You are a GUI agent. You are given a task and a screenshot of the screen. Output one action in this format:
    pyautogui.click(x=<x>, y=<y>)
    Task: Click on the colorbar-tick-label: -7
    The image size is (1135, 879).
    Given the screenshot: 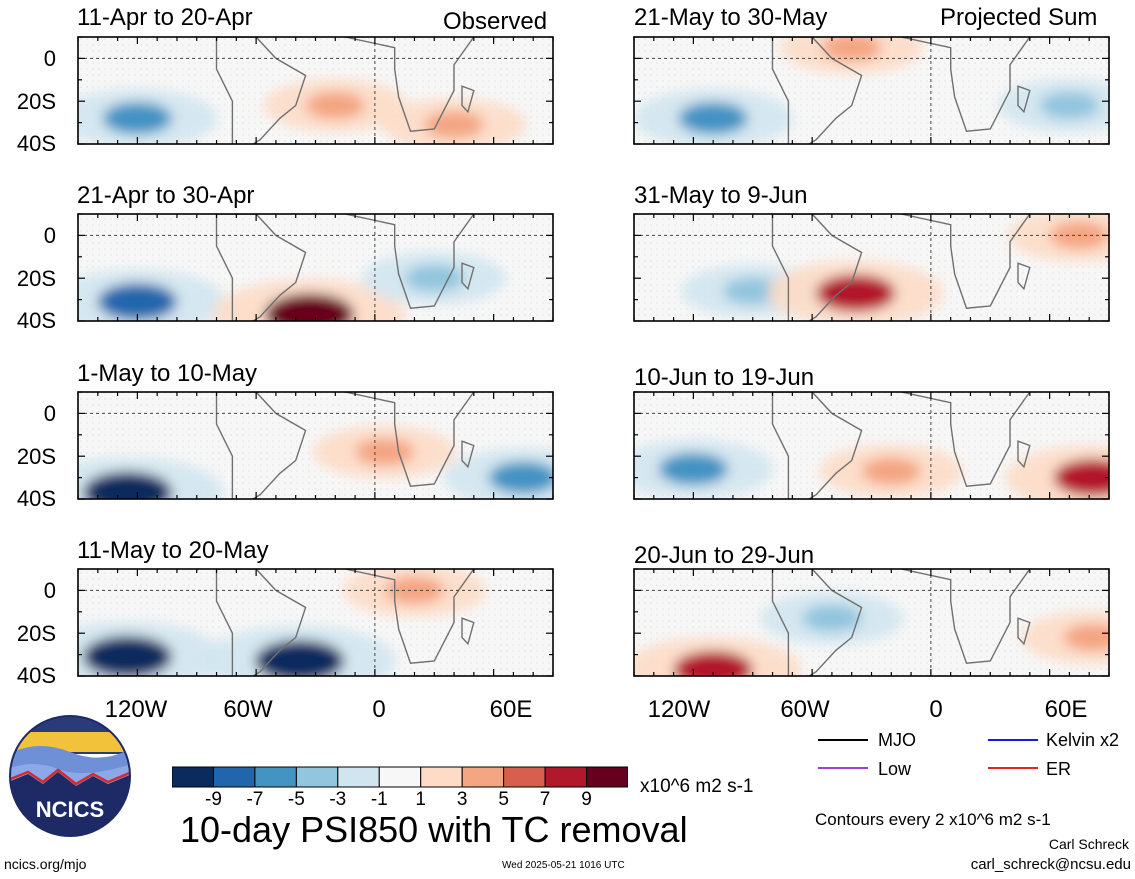 What is the action you would take?
    pyautogui.click(x=255, y=799)
    